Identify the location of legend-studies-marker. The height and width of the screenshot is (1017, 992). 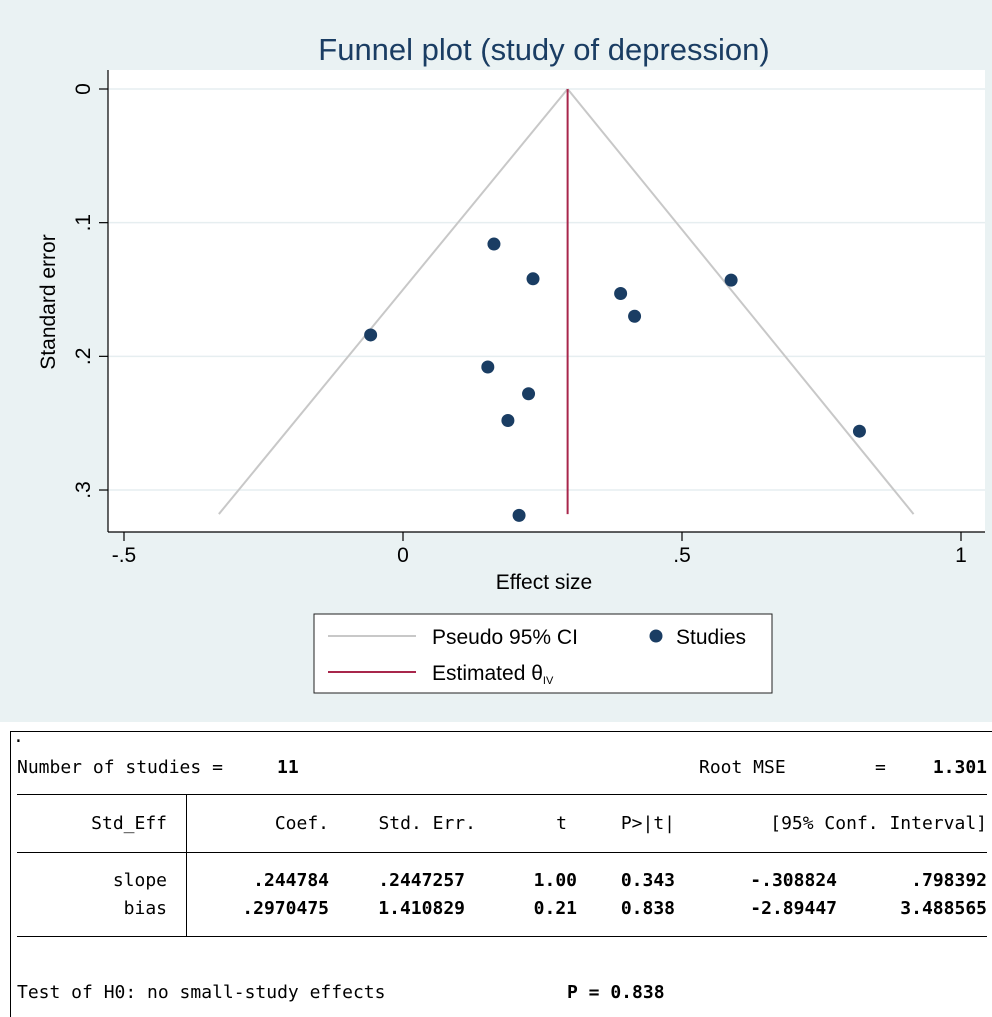
(656, 636).